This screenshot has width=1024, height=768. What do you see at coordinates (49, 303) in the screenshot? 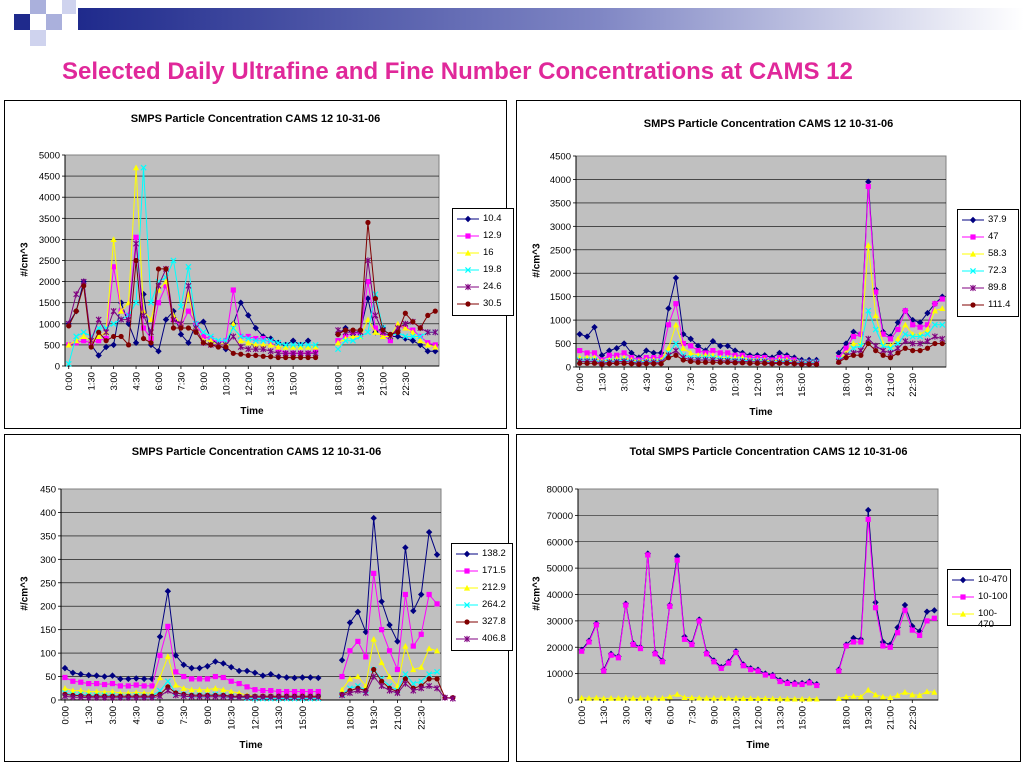
I see `y-tick-label: 1500` at bounding box center [49, 303].